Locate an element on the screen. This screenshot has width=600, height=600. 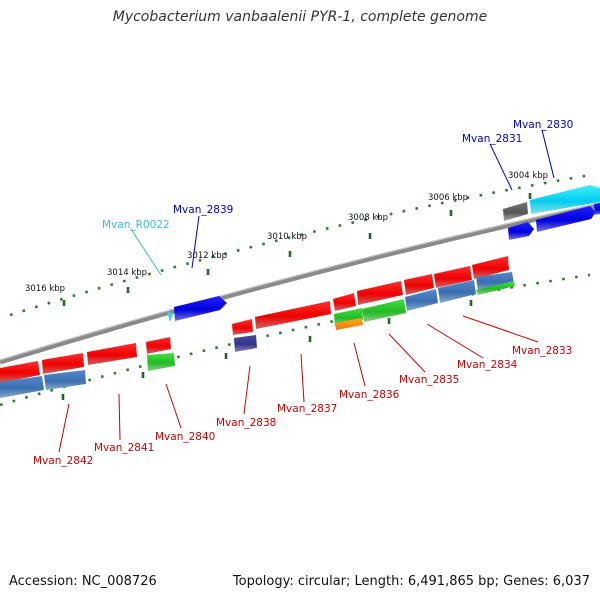
gene-label-mvan-2837: Mvan_2837 is located at coordinates (307, 409).